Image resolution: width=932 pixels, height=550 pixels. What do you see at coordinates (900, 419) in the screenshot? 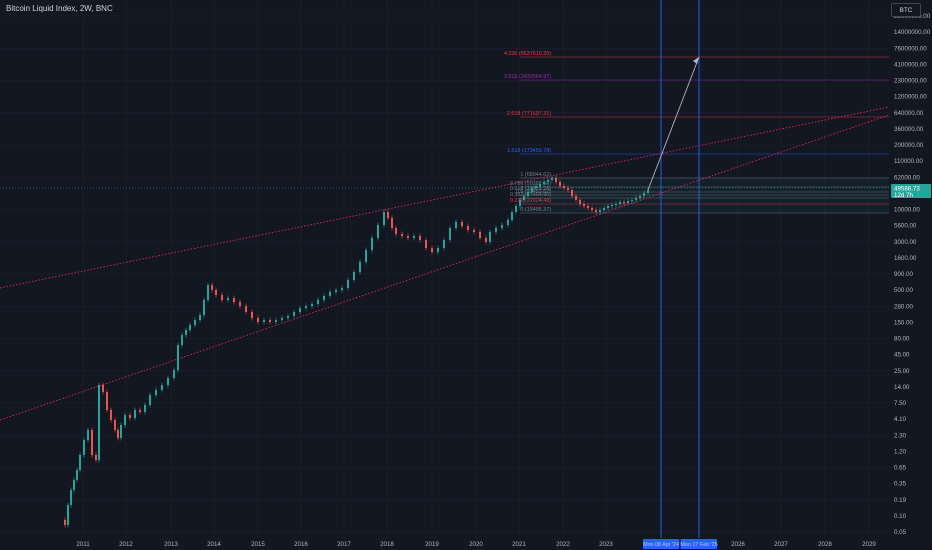
I see `price-axis-tick: 4.10` at bounding box center [900, 419].